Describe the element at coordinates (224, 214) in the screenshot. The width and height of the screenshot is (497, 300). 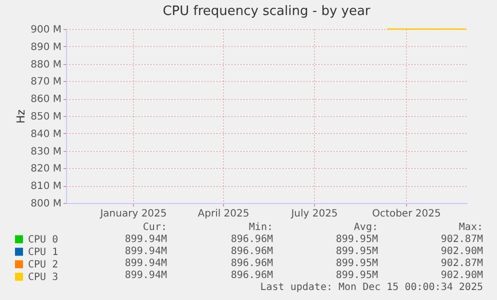
I see `x-tick-label: April 2025` at that location.